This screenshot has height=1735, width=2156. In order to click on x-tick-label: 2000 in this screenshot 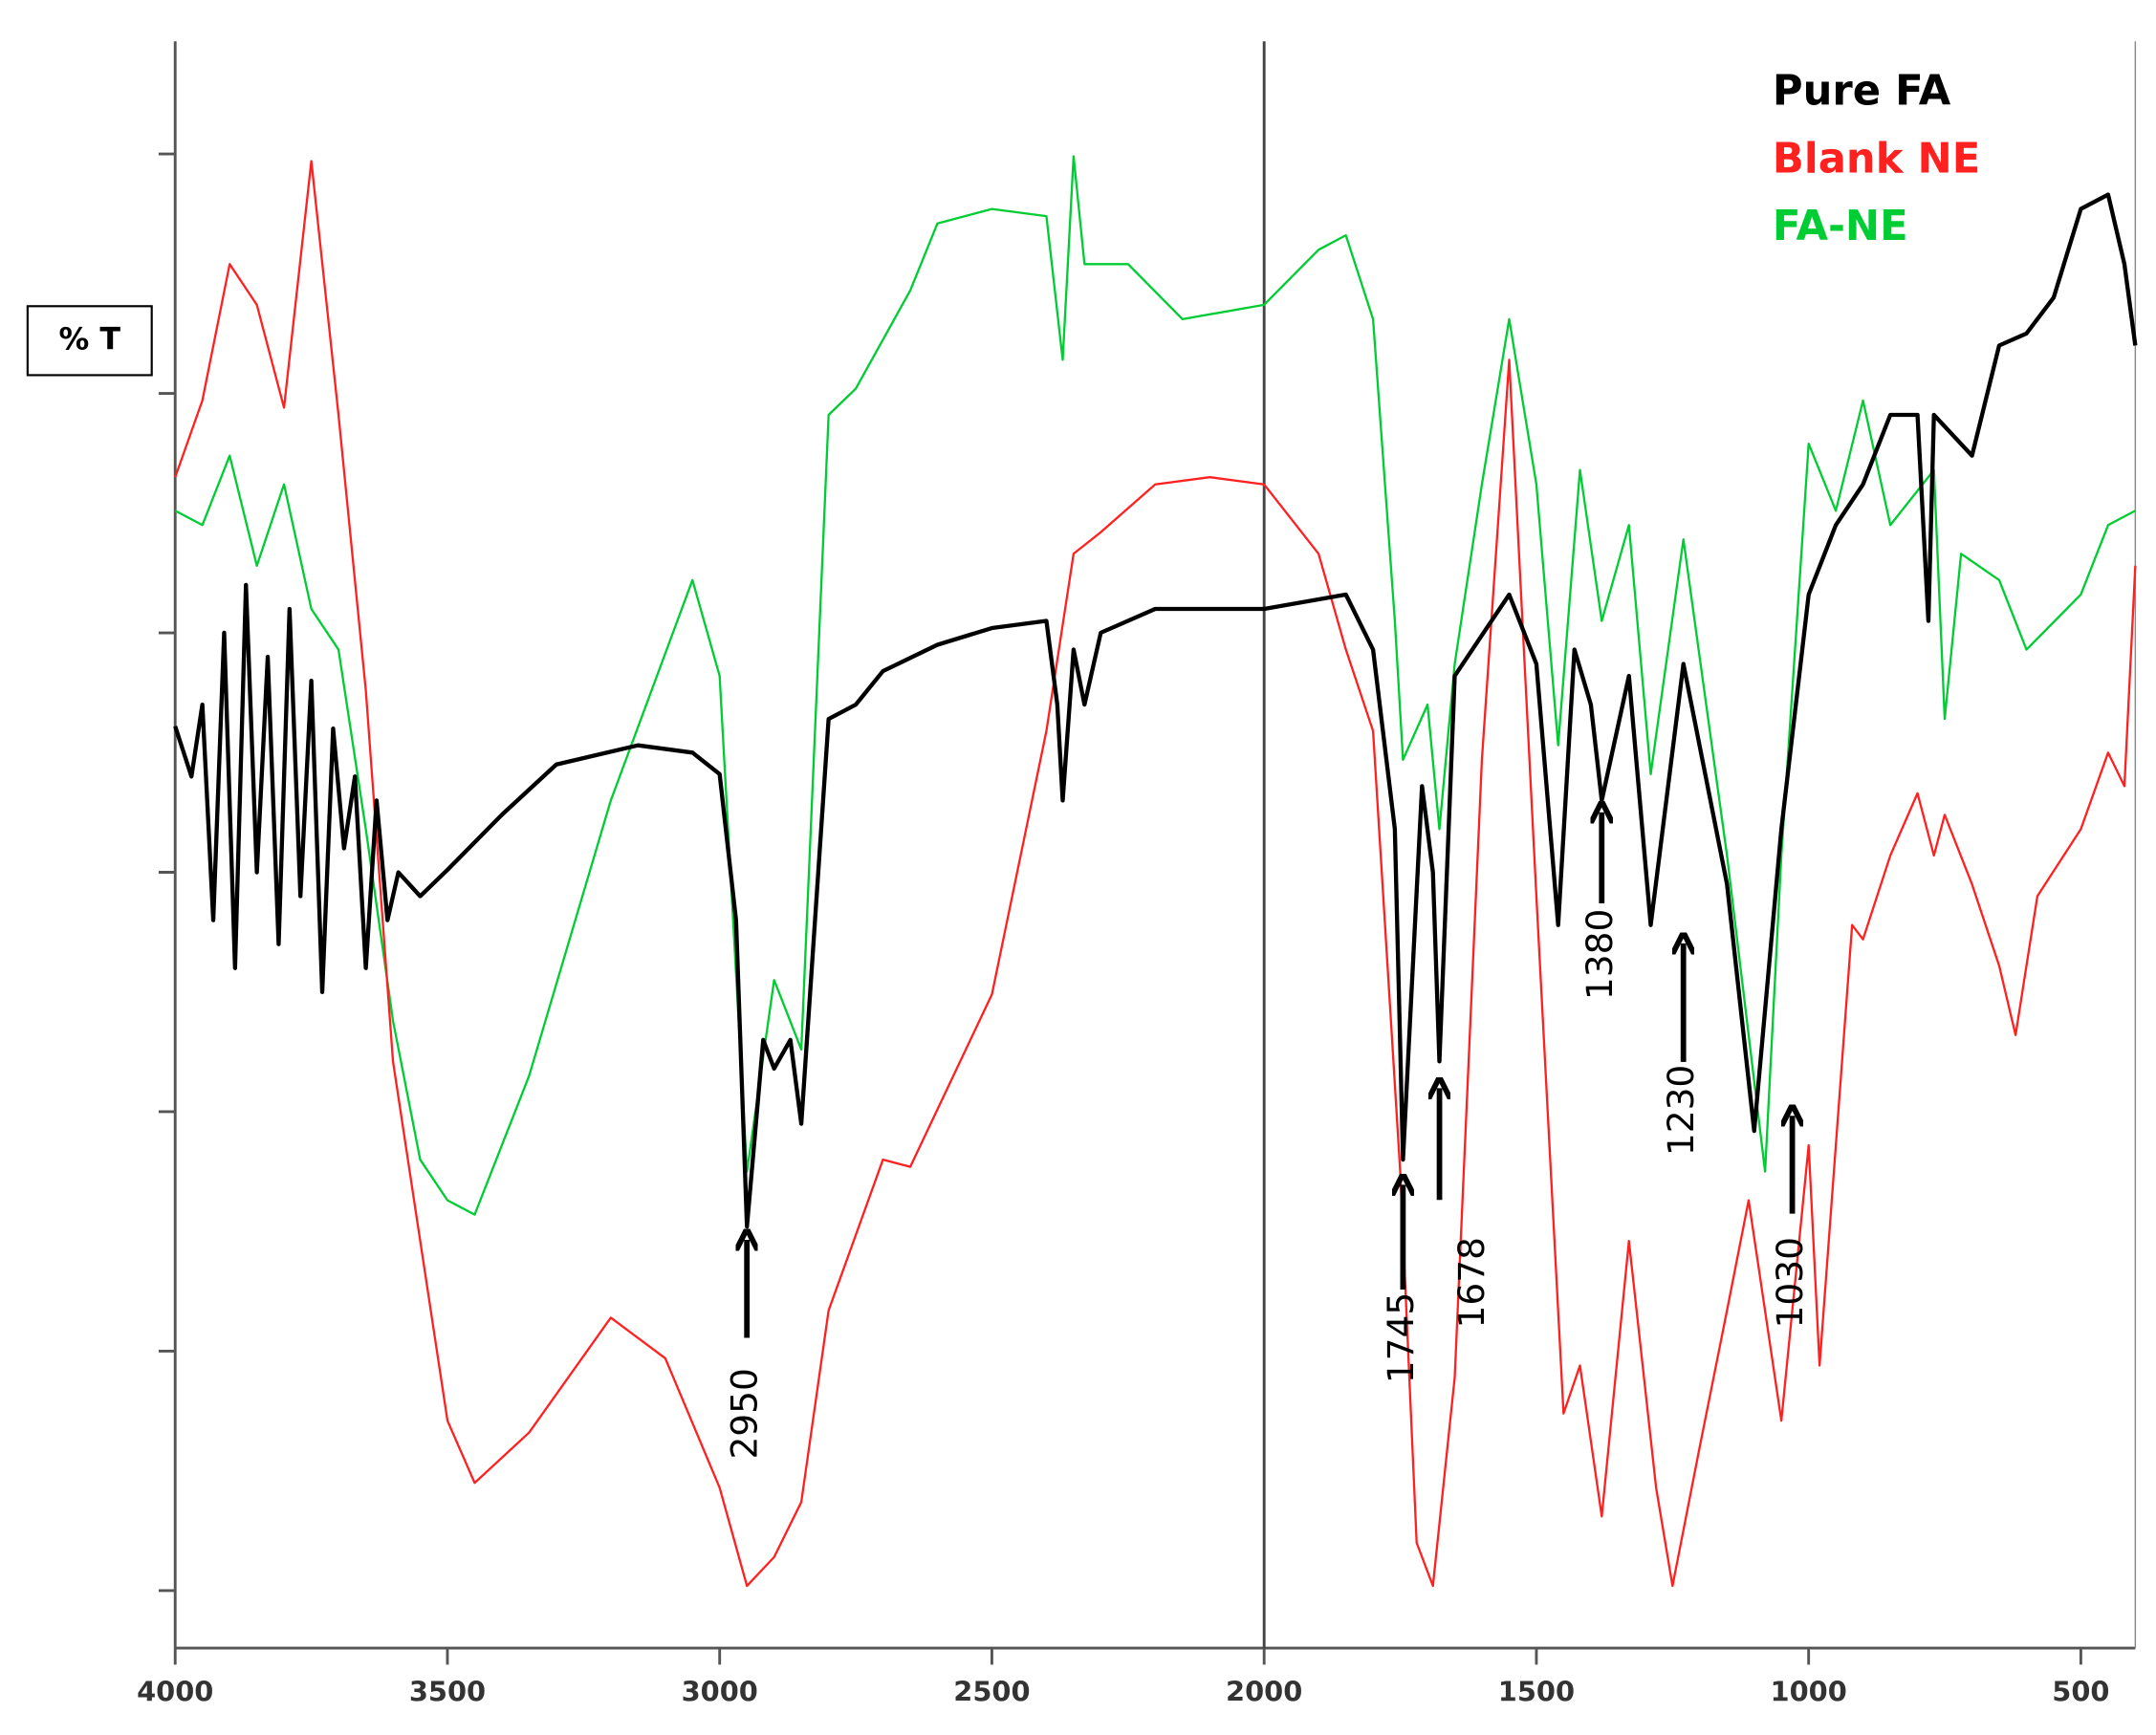, I will do `click(1264, 1692)`.